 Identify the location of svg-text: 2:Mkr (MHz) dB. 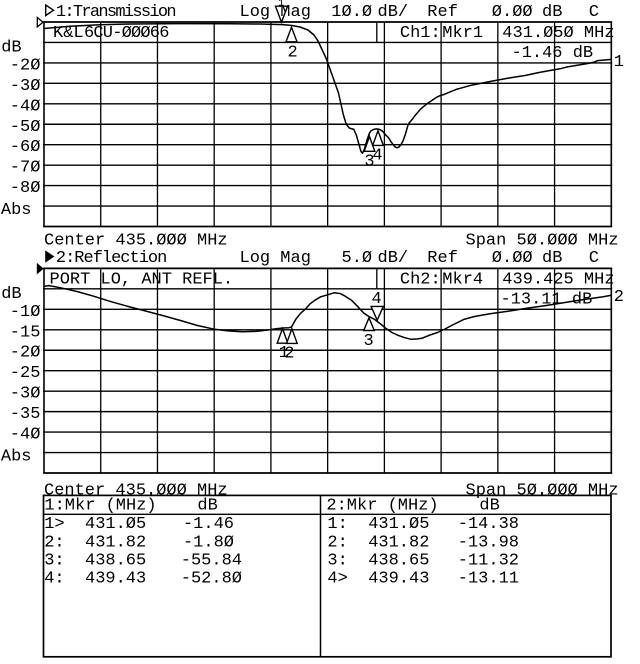
(412, 506).